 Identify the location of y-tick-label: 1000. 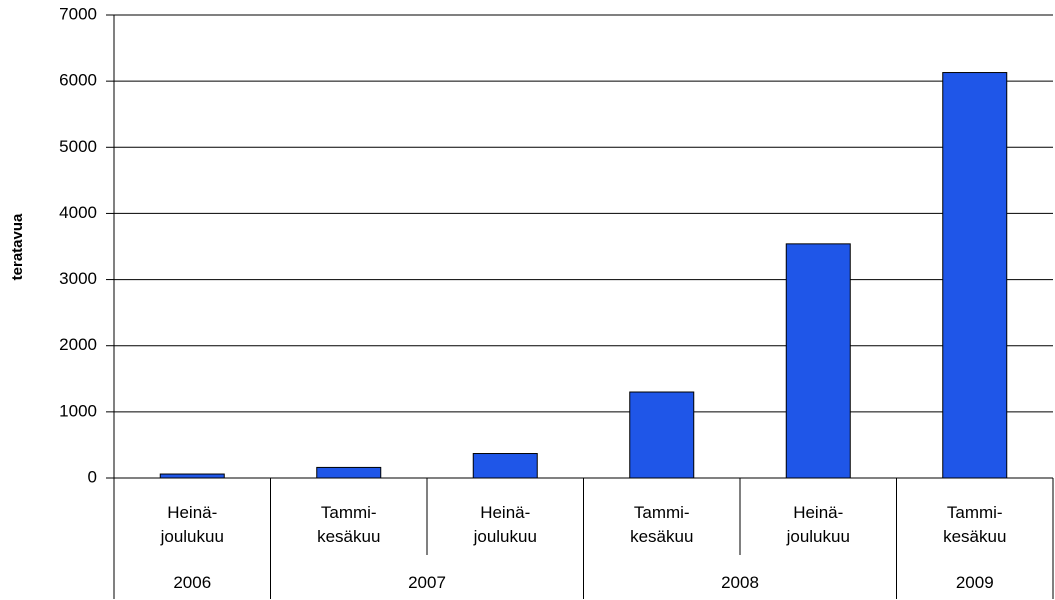
(78, 410).